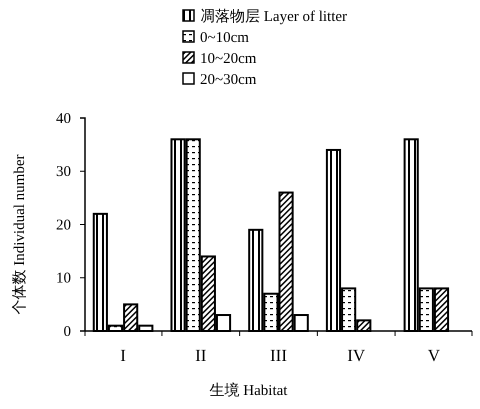 This screenshot has height=409, width=480. I want to click on y-tick-label: 30, so click(63, 172).